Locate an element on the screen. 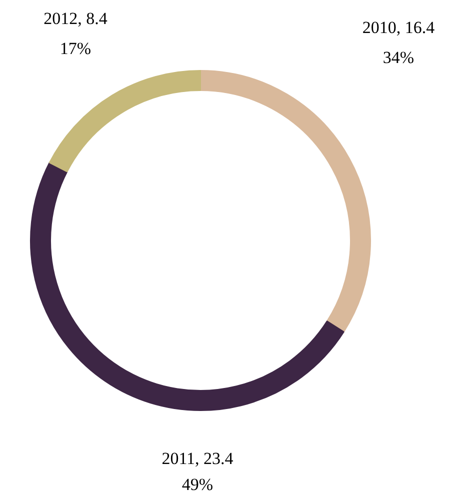  slice-label: 2011, 23.4 49% is located at coordinates (198, 470).